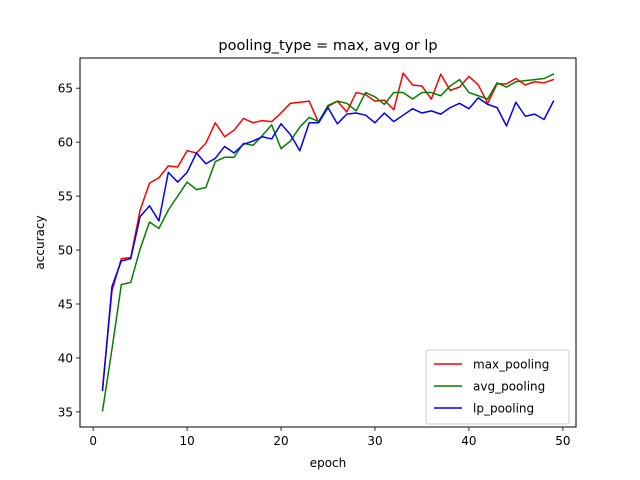 This screenshot has width=640, height=480. What do you see at coordinates (65, 358) in the screenshot?
I see `y-tick-label: 40` at bounding box center [65, 358].